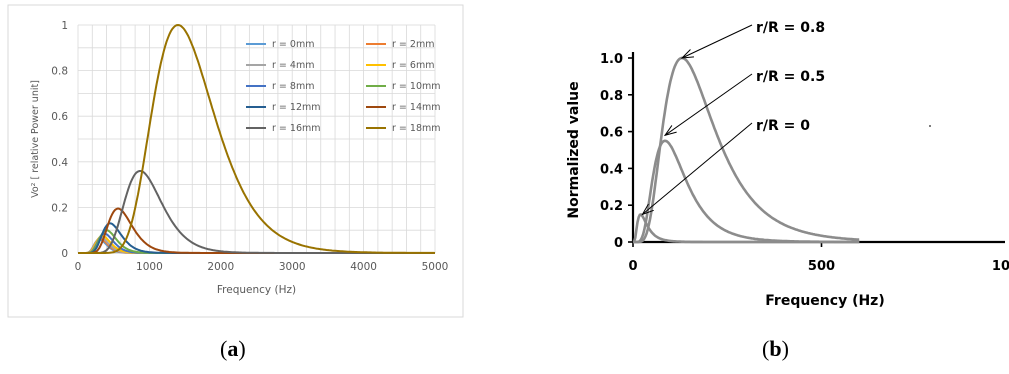 This screenshot has width=1009, height=374. What do you see at coordinates (611, 59) in the screenshot?
I see `y-tick-label: 1.0` at bounding box center [611, 59].